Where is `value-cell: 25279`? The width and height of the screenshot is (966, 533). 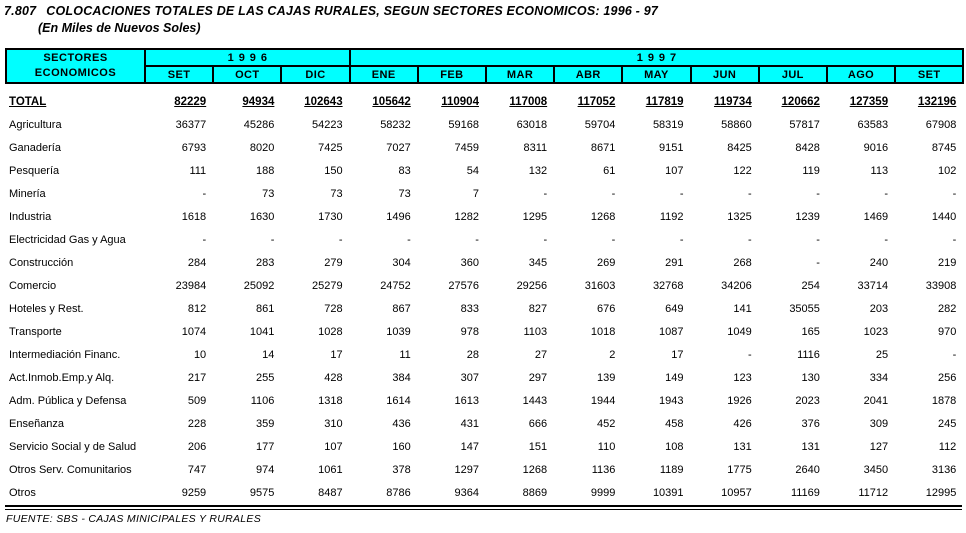 value-cell: 25279 is located at coordinates (327, 285).